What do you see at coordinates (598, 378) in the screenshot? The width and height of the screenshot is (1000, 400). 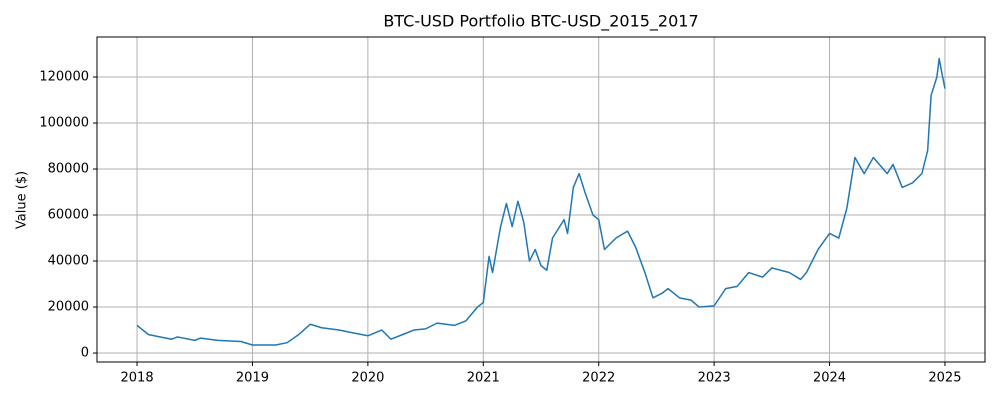 I see `x-tick-label: 2022` at bounding box center [598, 378].